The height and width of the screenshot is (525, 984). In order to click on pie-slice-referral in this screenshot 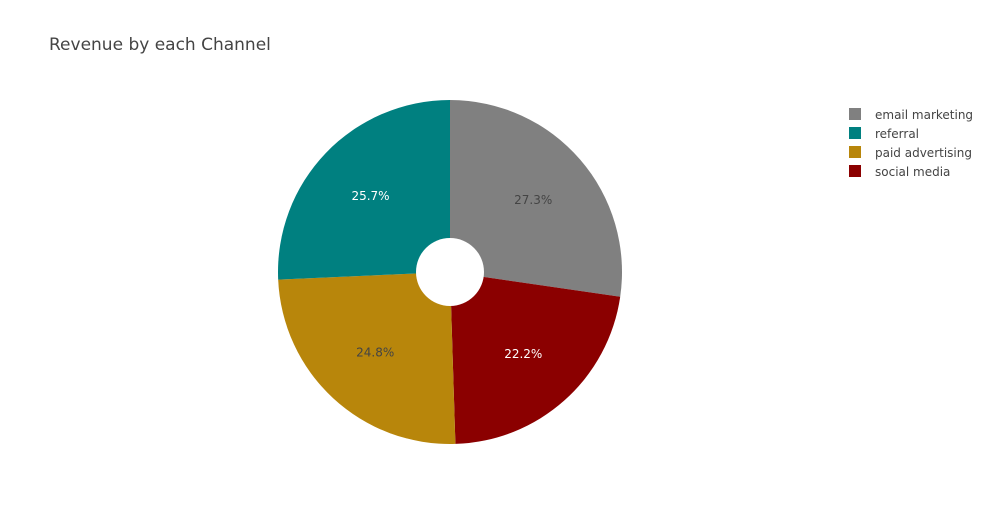, I will do `click(364, 190)`.